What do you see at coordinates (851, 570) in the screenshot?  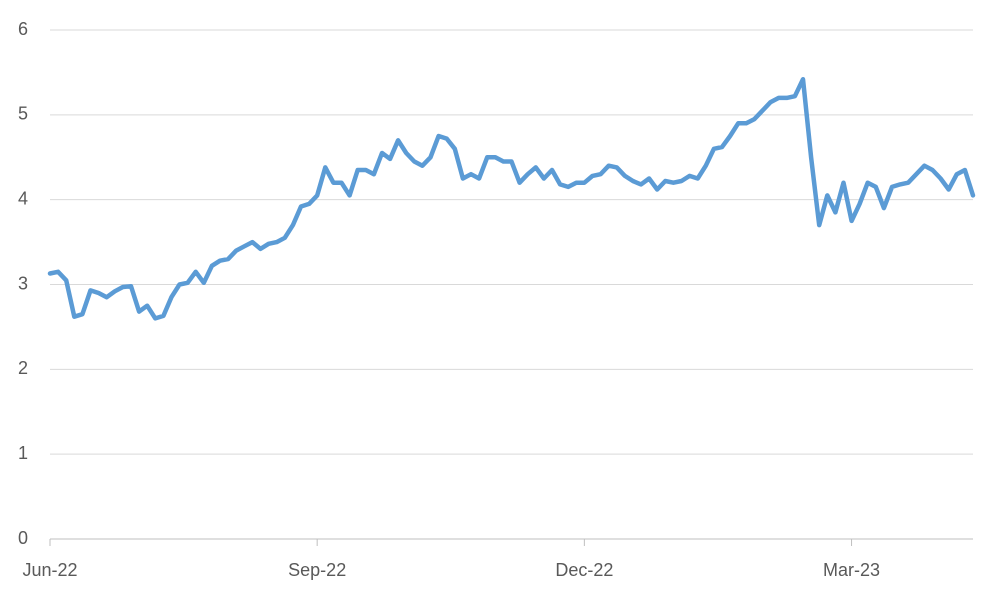 I see `x-tick-label: Mar-23` at bounding box center [851, 570].